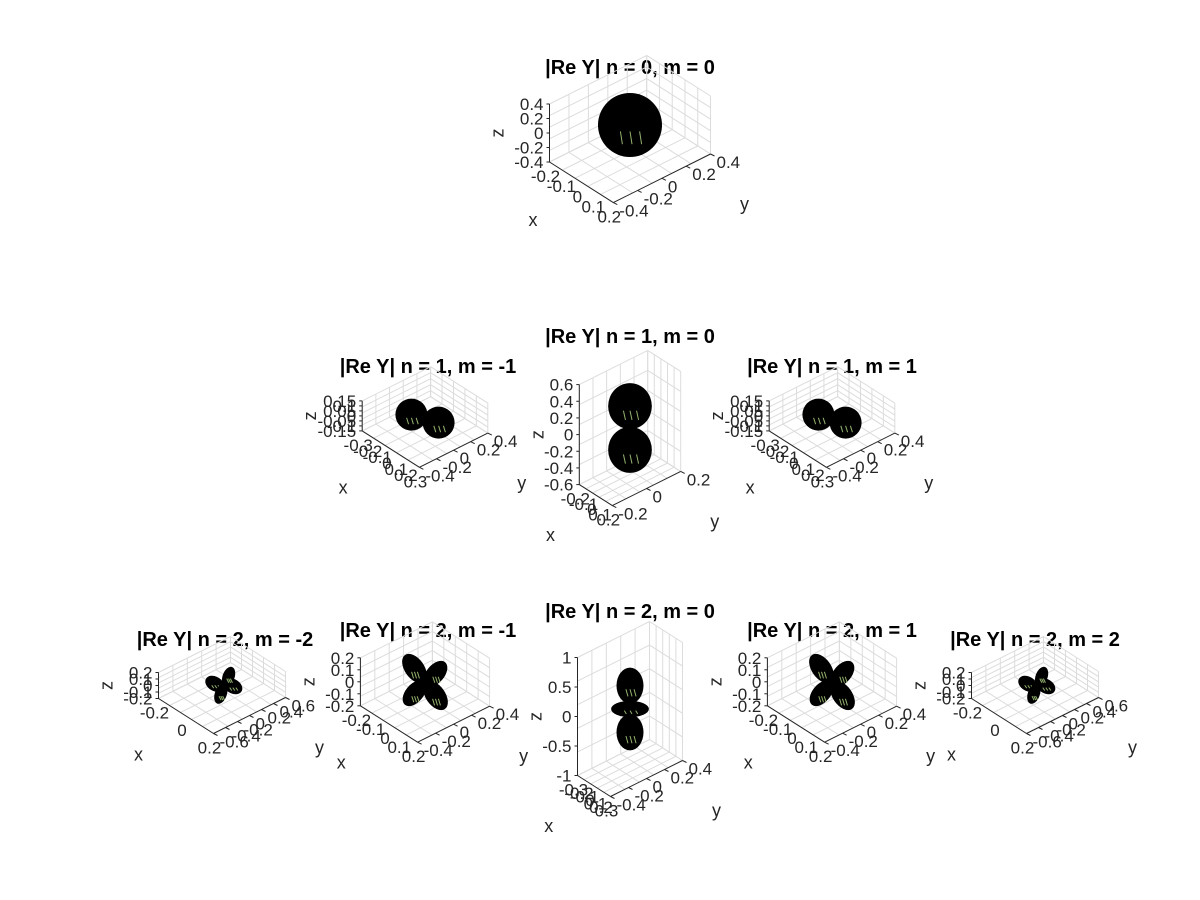 Image resolution: width=1200 pixels, height=900 pixels. Describe the element at coordinates (743, 421) in the screenshot. I see `z-tick-label: -0.05` at that location.